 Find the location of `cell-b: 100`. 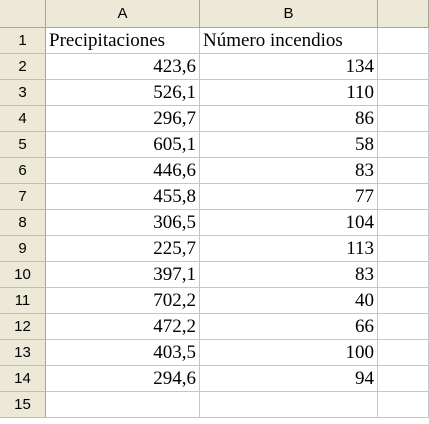

cell-b: 100 is located at coordinates (289, 353).